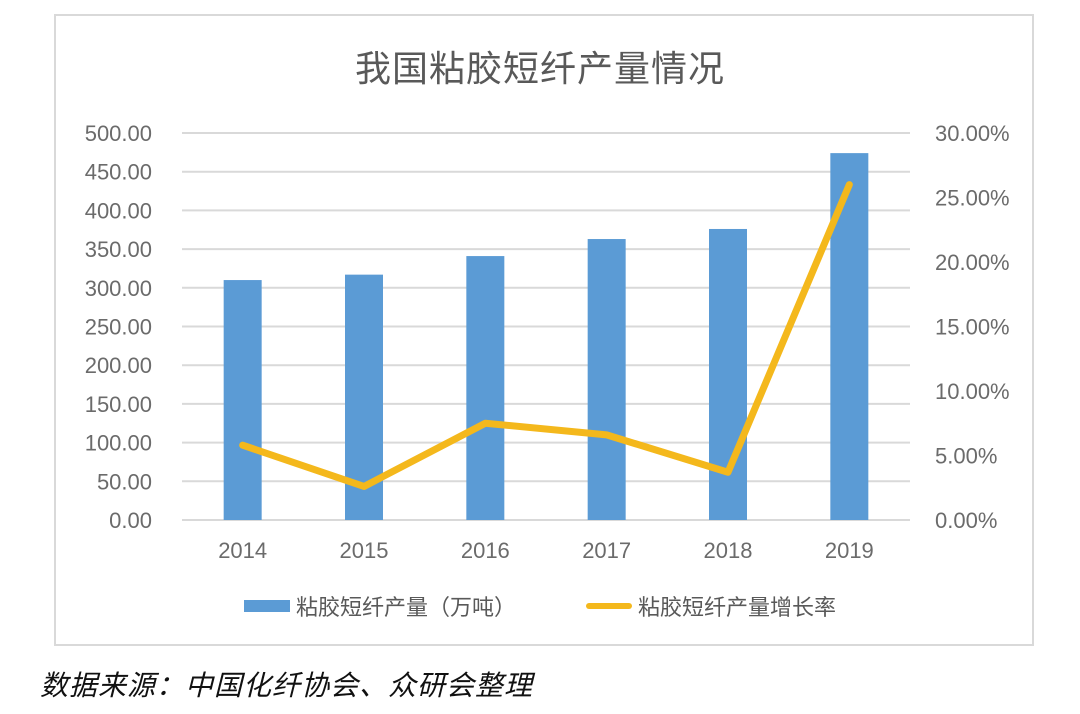 The image size is (1080, 714). What do you see at coordinates (118, 210) in the screenshot?
I see `y-tick-label: 400.00` at bounding box center [118, 210].